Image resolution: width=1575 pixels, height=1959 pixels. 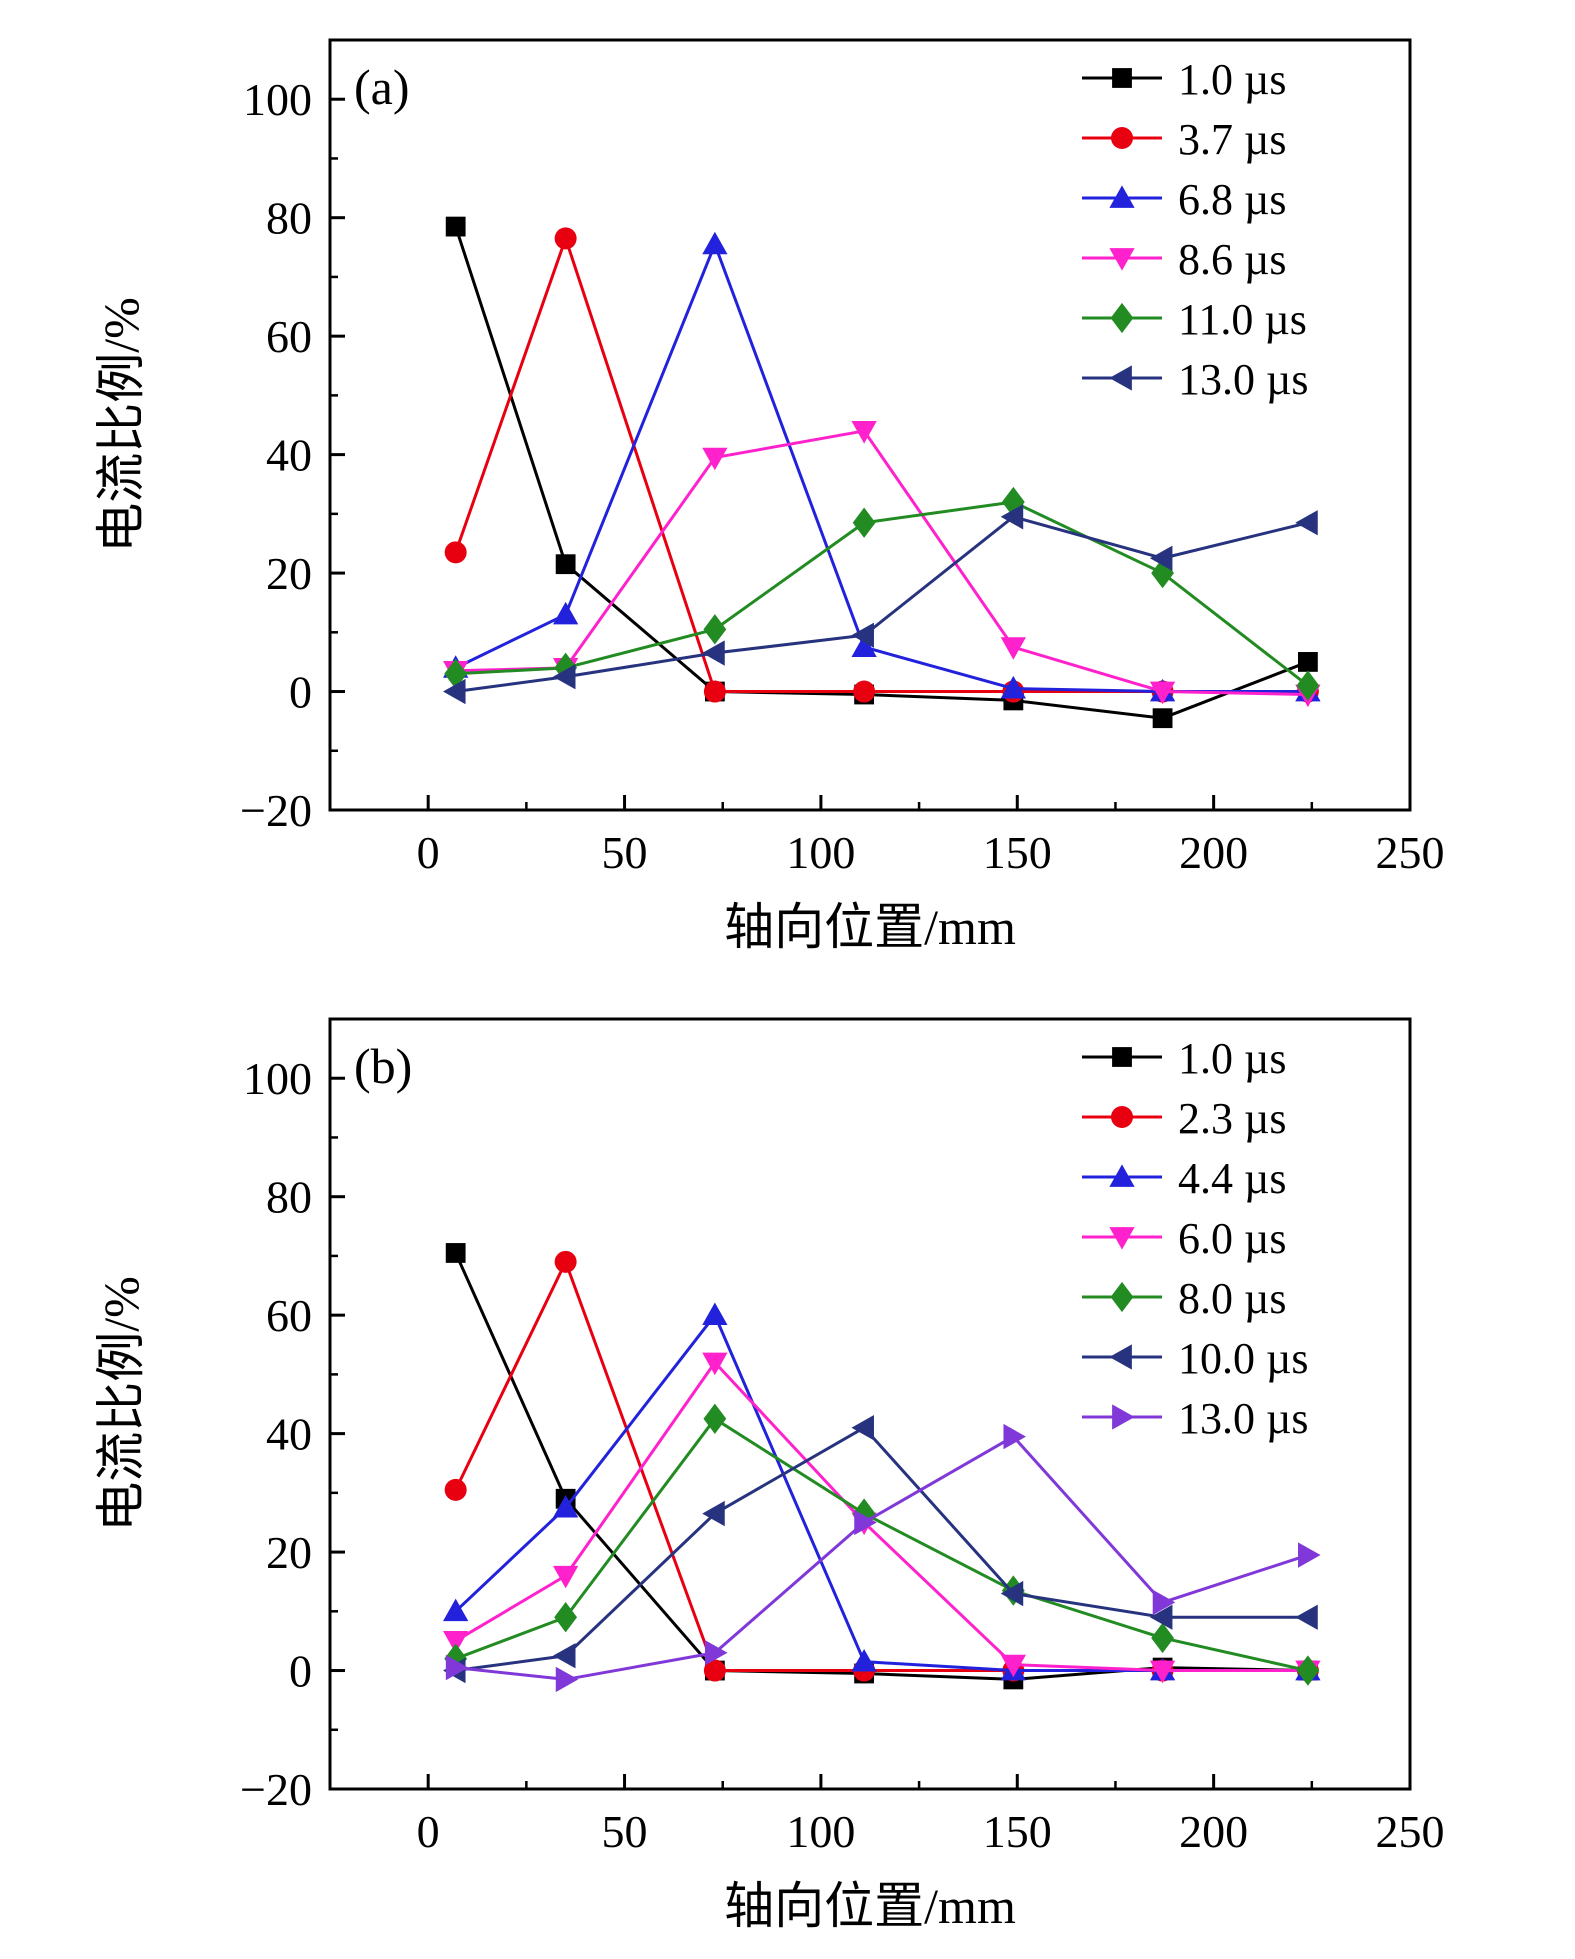 I want to click on legend-label: 8.0 µs, so click(x=1232, y=1298).